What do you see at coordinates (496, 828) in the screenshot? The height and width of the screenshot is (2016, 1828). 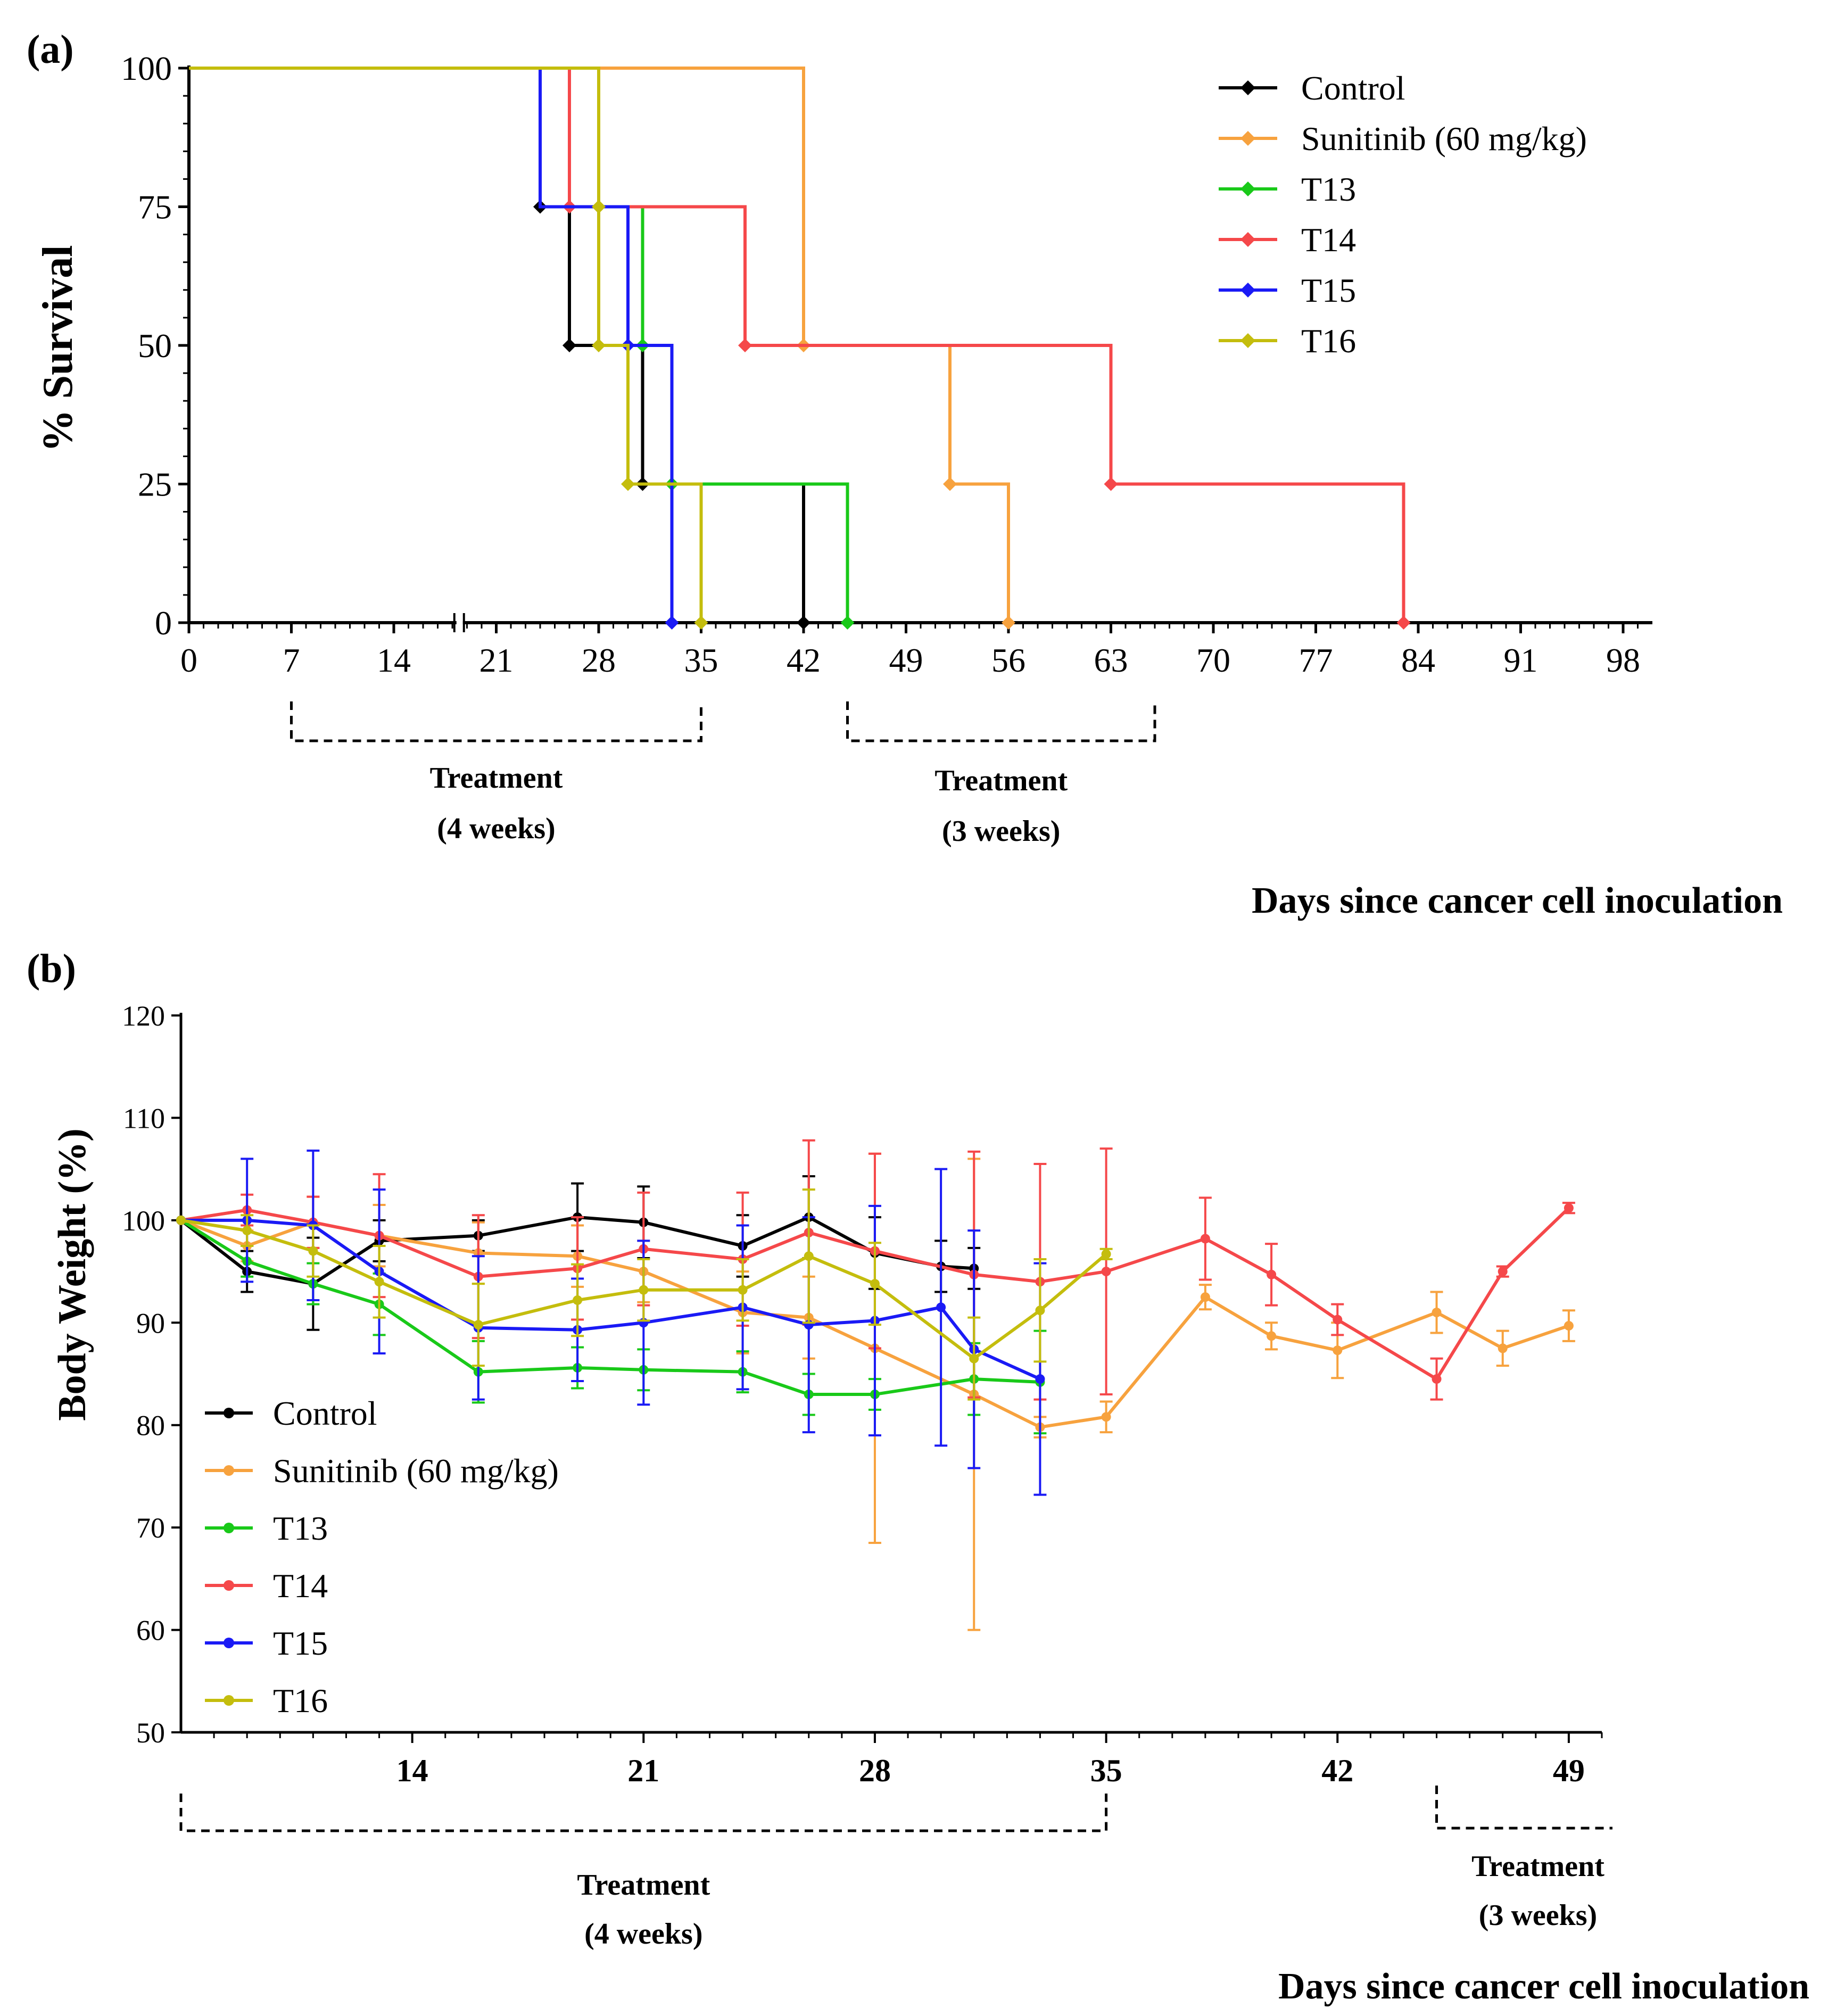 I see `a-treatment-duration: (4 weeks)` at bounding box center [496, 828].